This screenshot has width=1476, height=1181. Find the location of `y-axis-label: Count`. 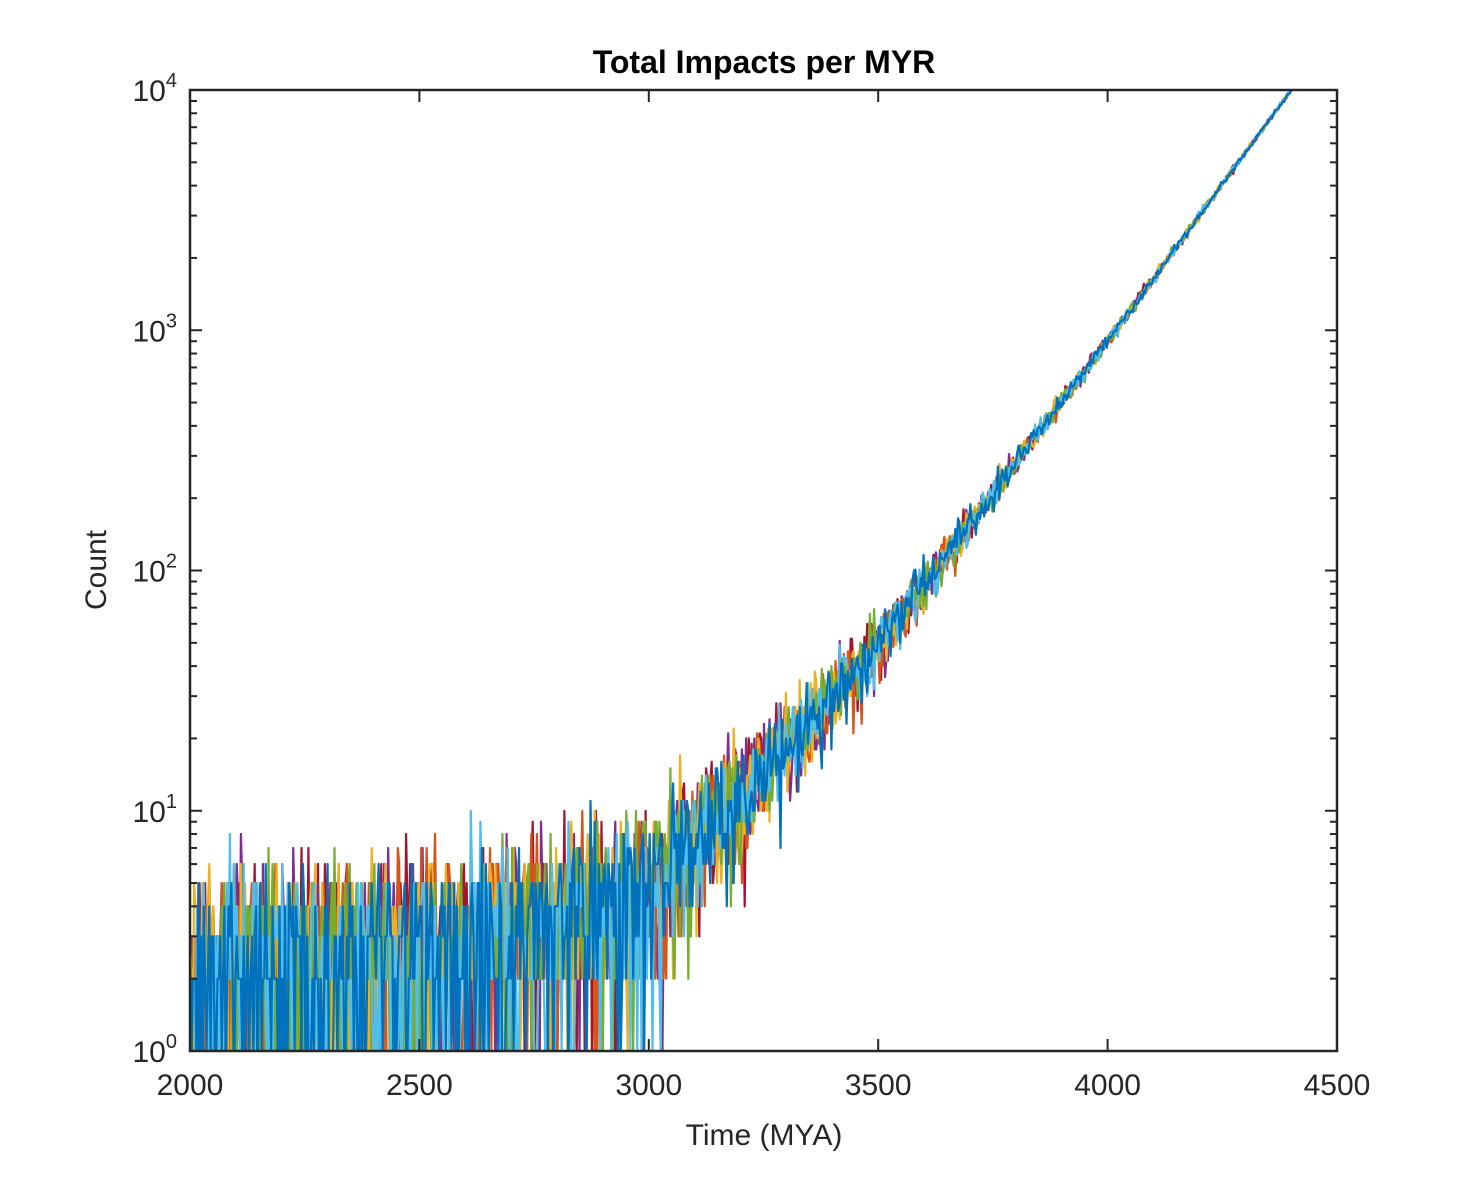

y-axis-label: Count is located at coordinates (96, 569).